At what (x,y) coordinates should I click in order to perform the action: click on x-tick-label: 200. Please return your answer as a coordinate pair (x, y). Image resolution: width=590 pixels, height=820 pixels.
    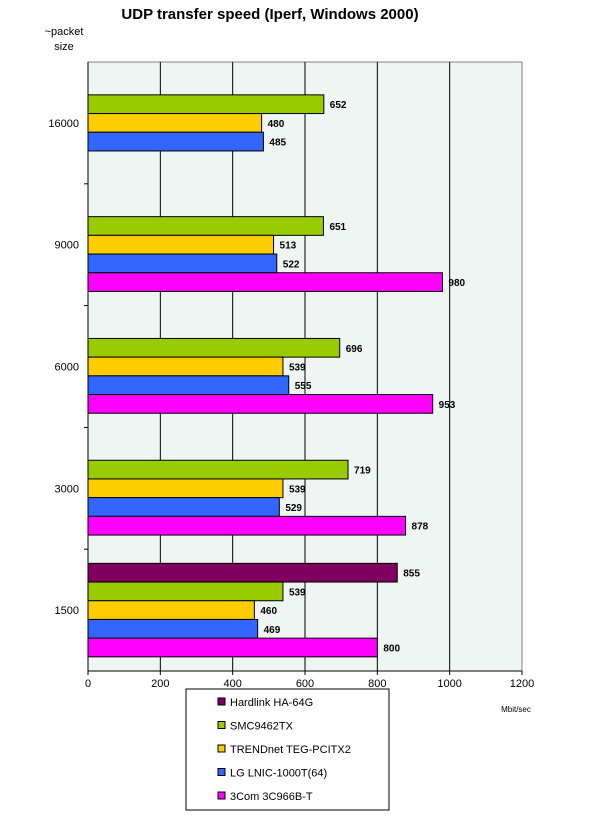
    Looking at the image, I should click on (160, 684).